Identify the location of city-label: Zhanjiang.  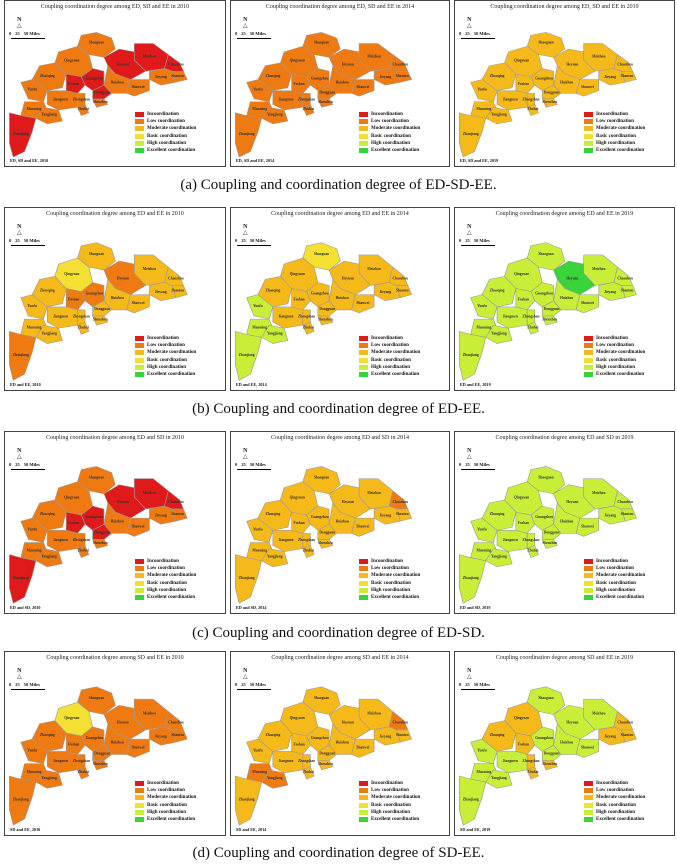
(21, 134).